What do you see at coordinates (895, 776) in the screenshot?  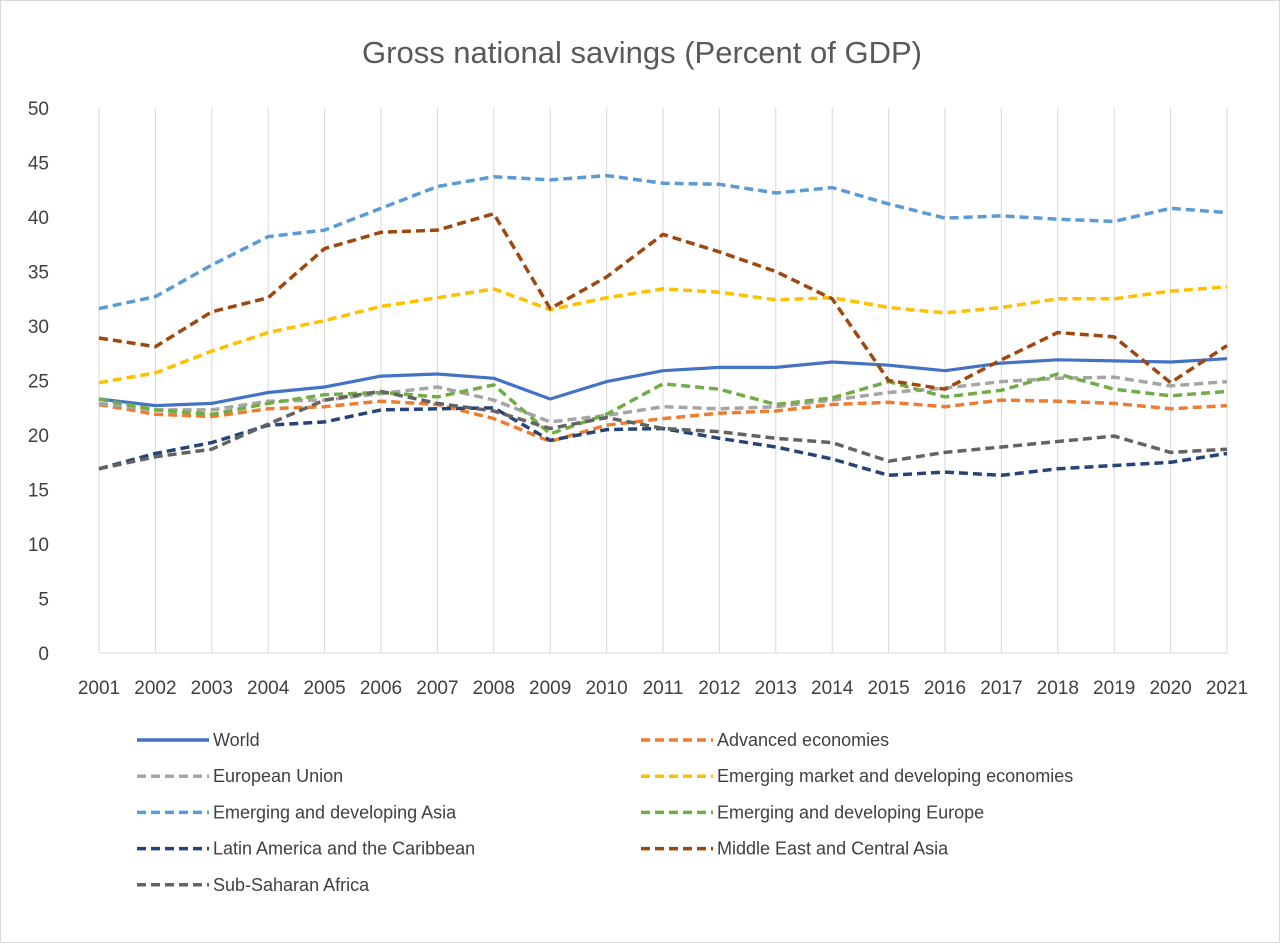 I see `legend-label-emerging-market-and-developing-economies: Emerging market and developing economies` at bounding box center [895, 776].